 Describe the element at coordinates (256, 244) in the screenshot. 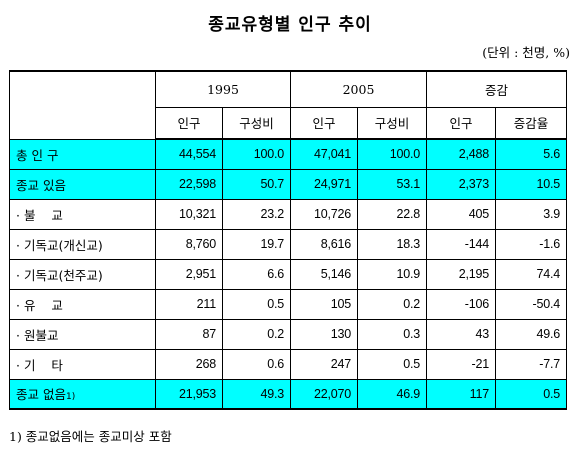

I see `cell-v2: 19.7` at that location.